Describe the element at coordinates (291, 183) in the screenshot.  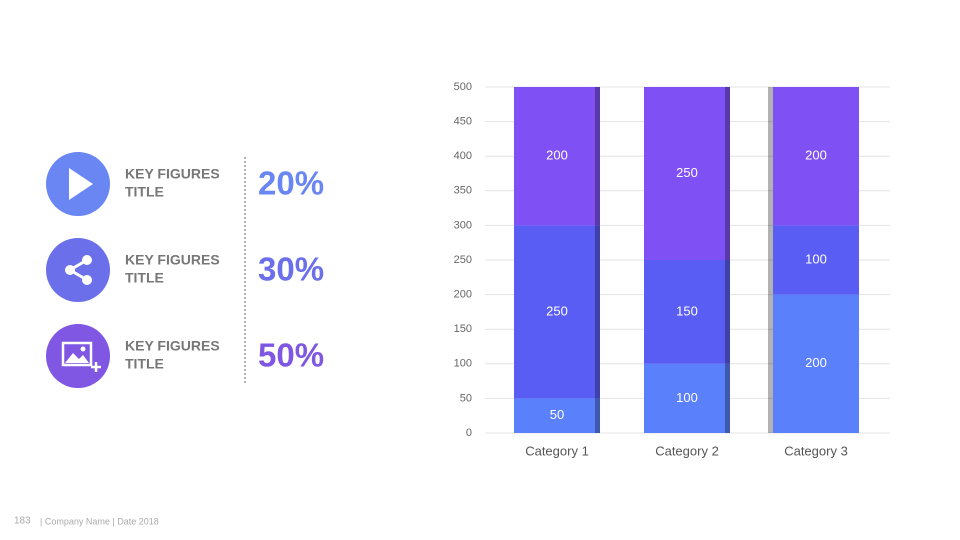
I see `key-figure-value: 20%` at that location.